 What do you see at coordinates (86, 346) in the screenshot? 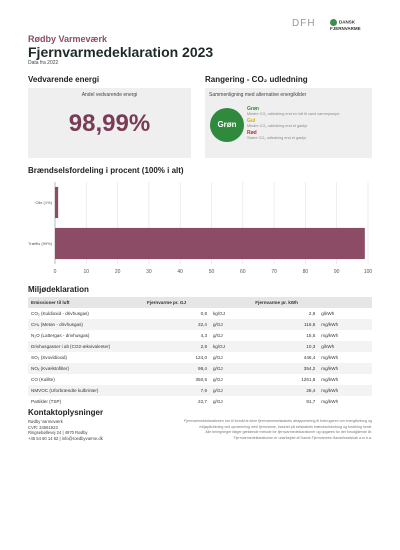
I see `table-cell: Drivhusgasser i alt (CO2-ækvivalenter)` at bounding box center [86, 346].